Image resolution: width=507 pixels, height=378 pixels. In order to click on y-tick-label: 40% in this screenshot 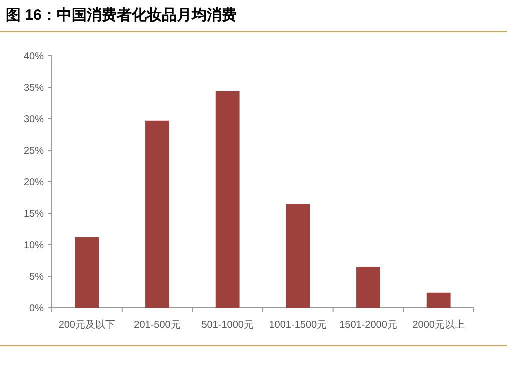, I will do `click(34, 57)`.